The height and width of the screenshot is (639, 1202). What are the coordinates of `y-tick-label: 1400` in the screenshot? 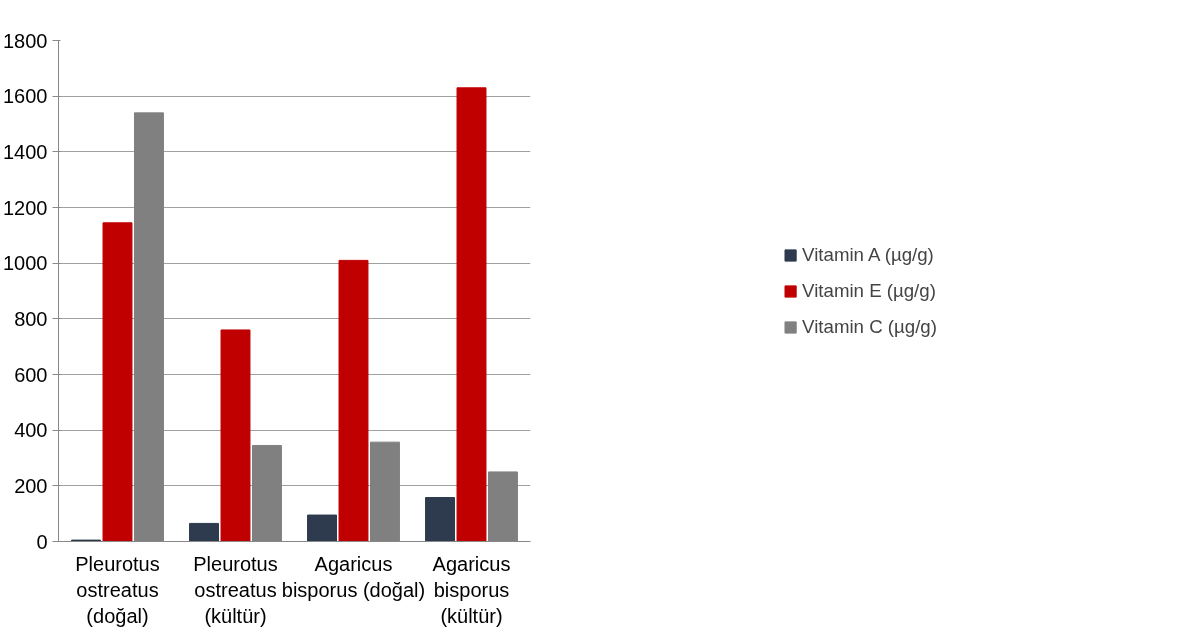 It's located at (25, 151).